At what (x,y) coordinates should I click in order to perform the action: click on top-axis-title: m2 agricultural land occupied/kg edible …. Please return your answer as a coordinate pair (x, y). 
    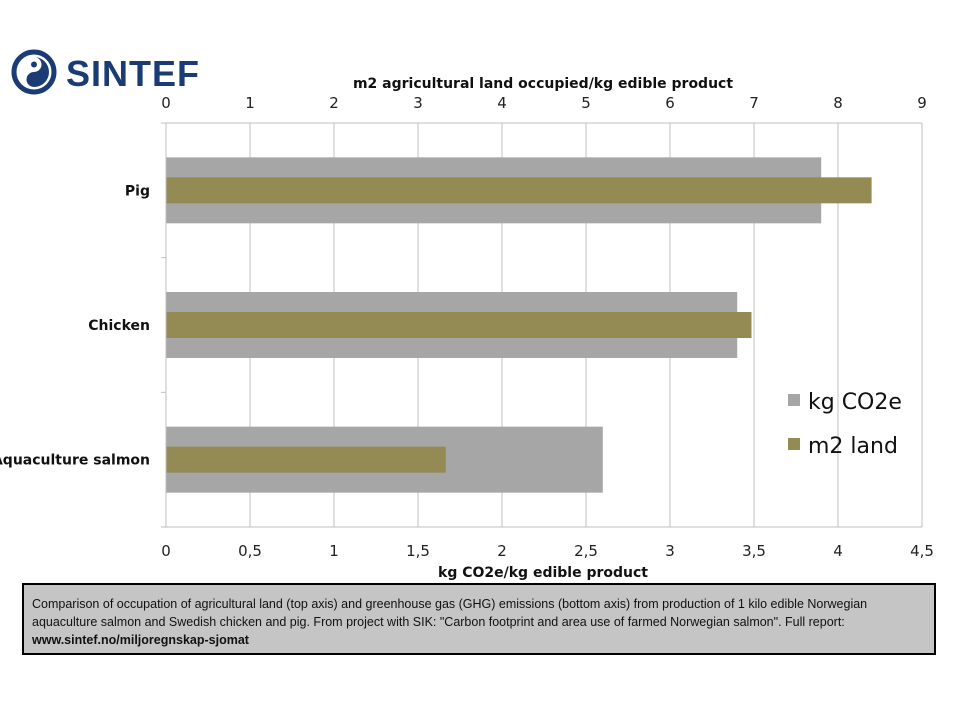
    Looking at the image, I should click on (543, 84).